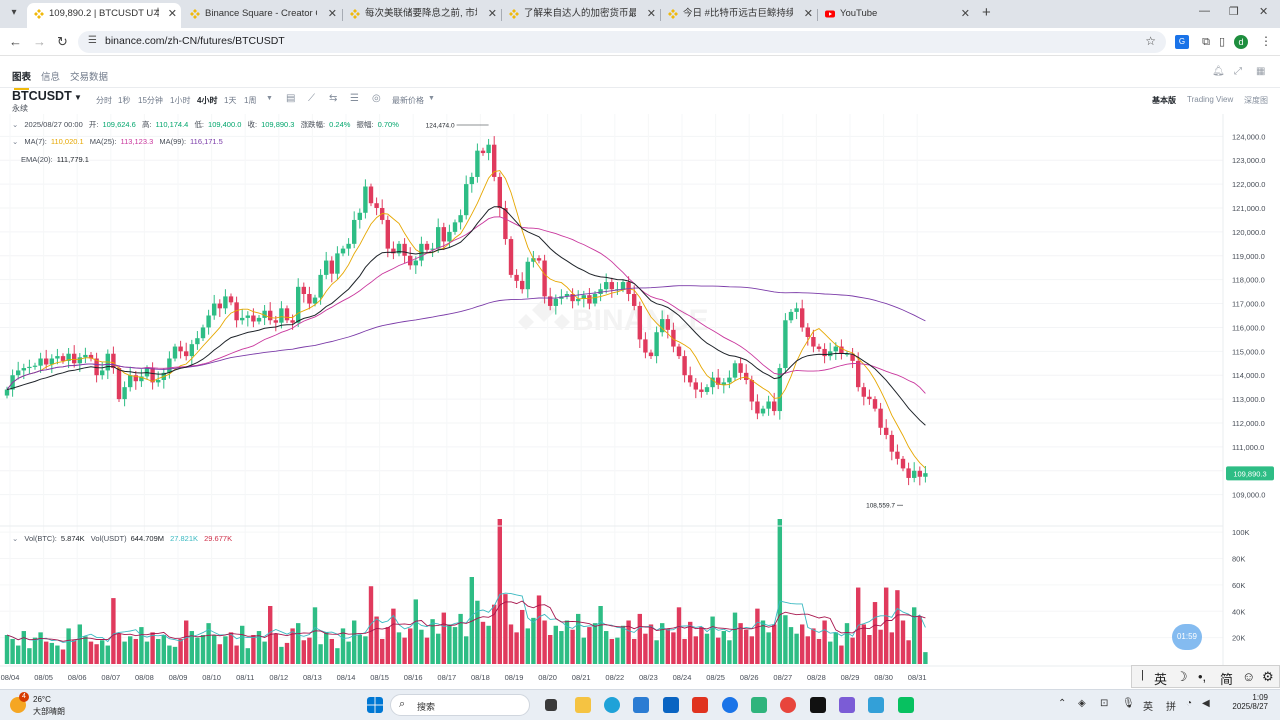 The height and width of the screenshot is (720, 1280). I want to click on minimize-icon: —, so click(1204, 11).